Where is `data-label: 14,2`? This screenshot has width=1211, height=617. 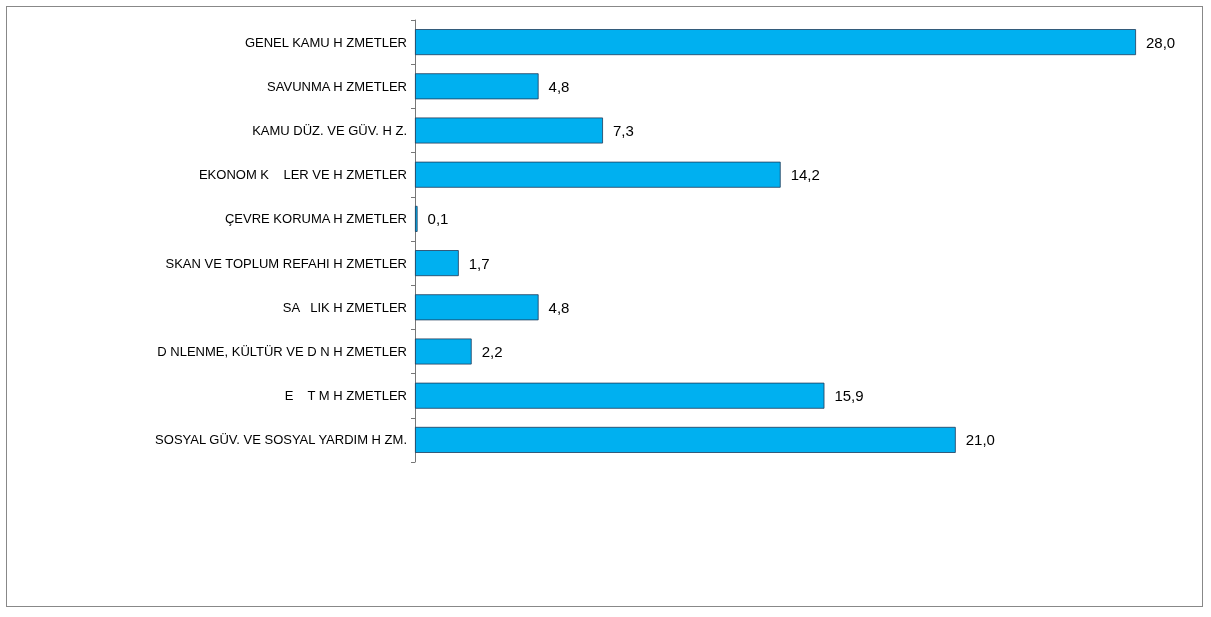 data-label: 14,2 is located at coordinates (805, 175).